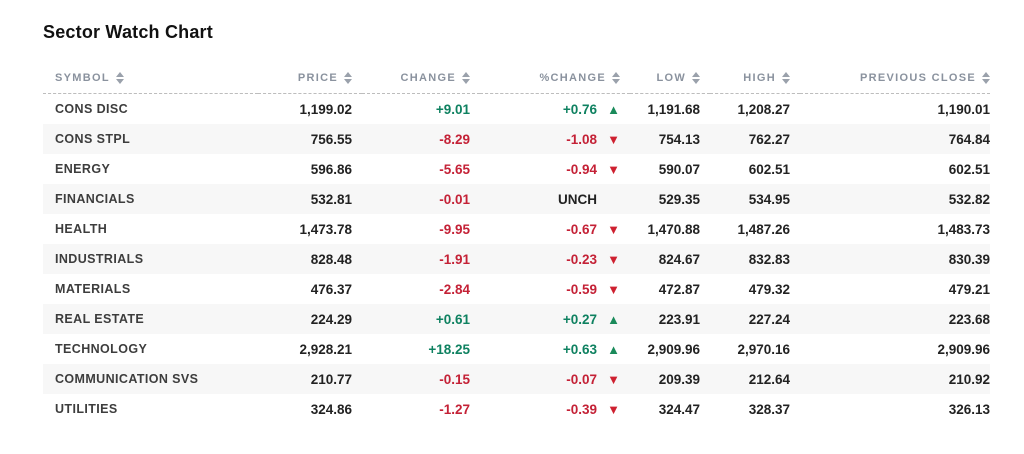 This screenshot has width=1024, height=454. I want to click on pct-change-value: -0.67, so click(581, 229).